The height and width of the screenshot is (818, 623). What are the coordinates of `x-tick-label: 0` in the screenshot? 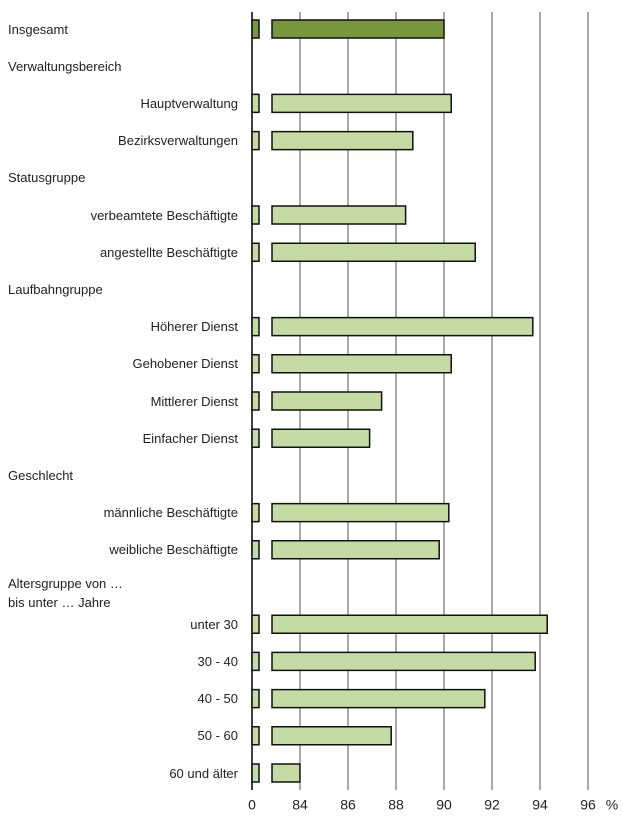 It's located at (252, 805).